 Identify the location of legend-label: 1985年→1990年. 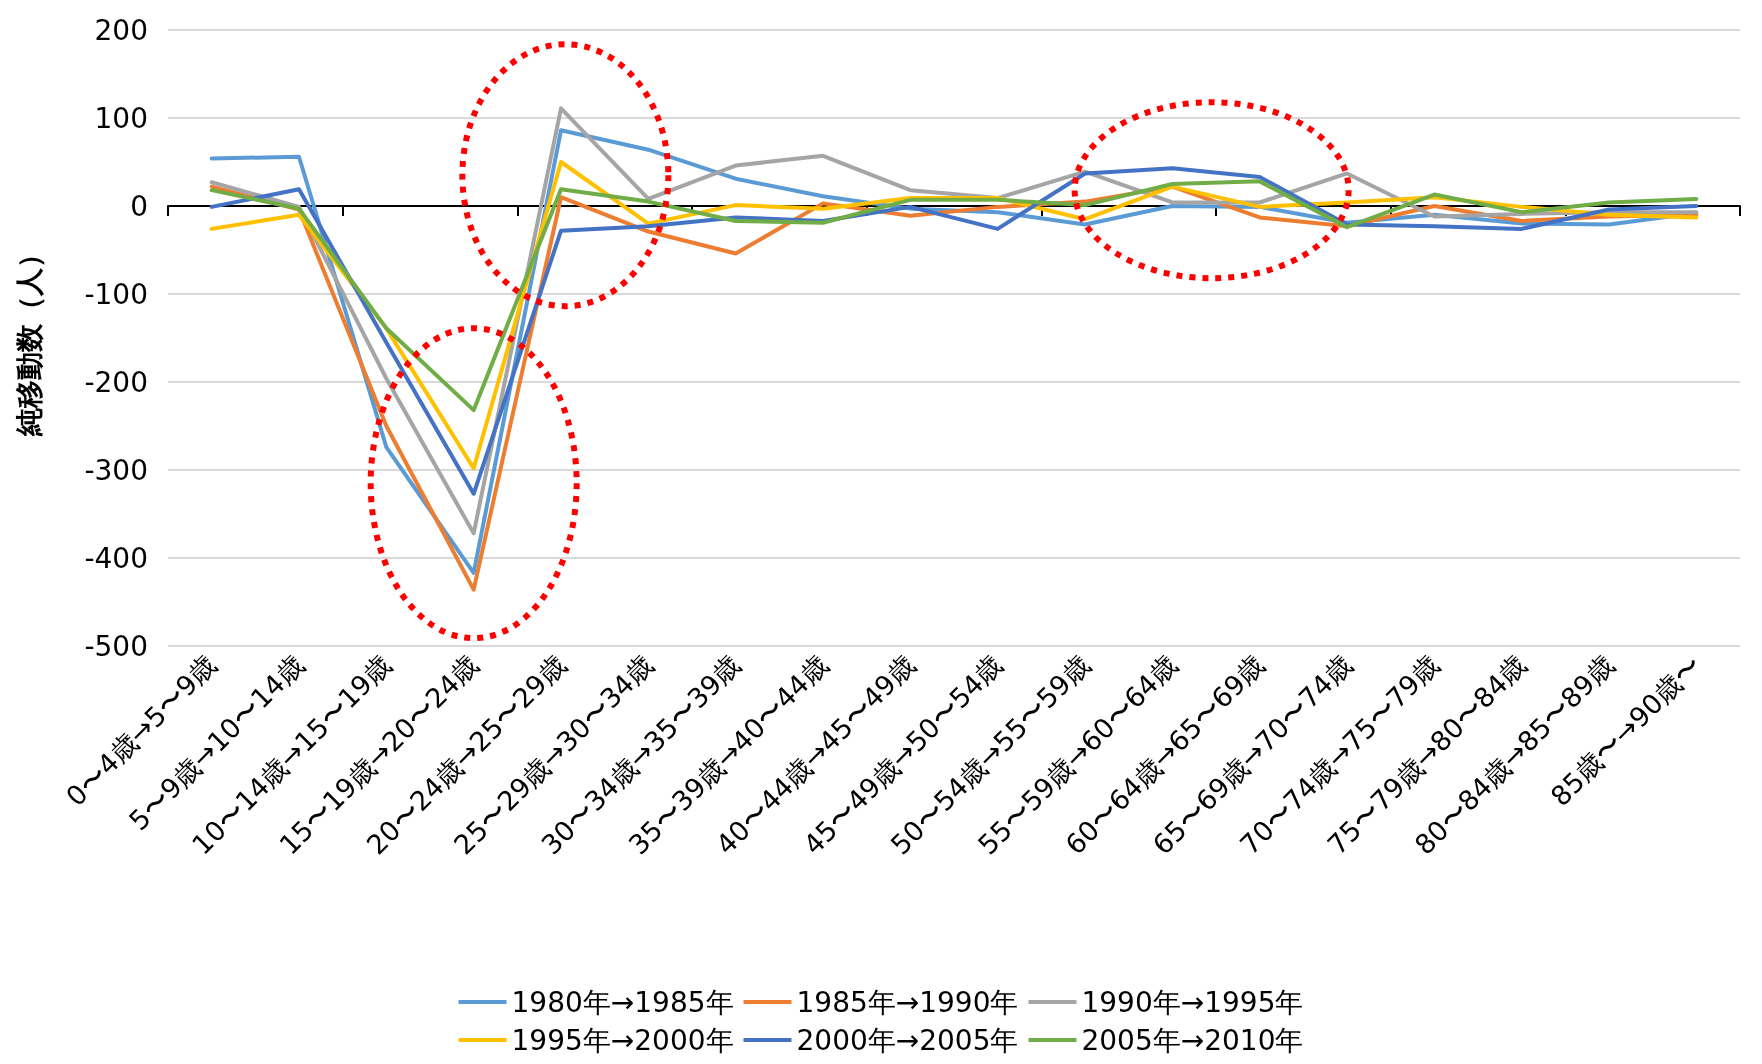
(907, 1002).